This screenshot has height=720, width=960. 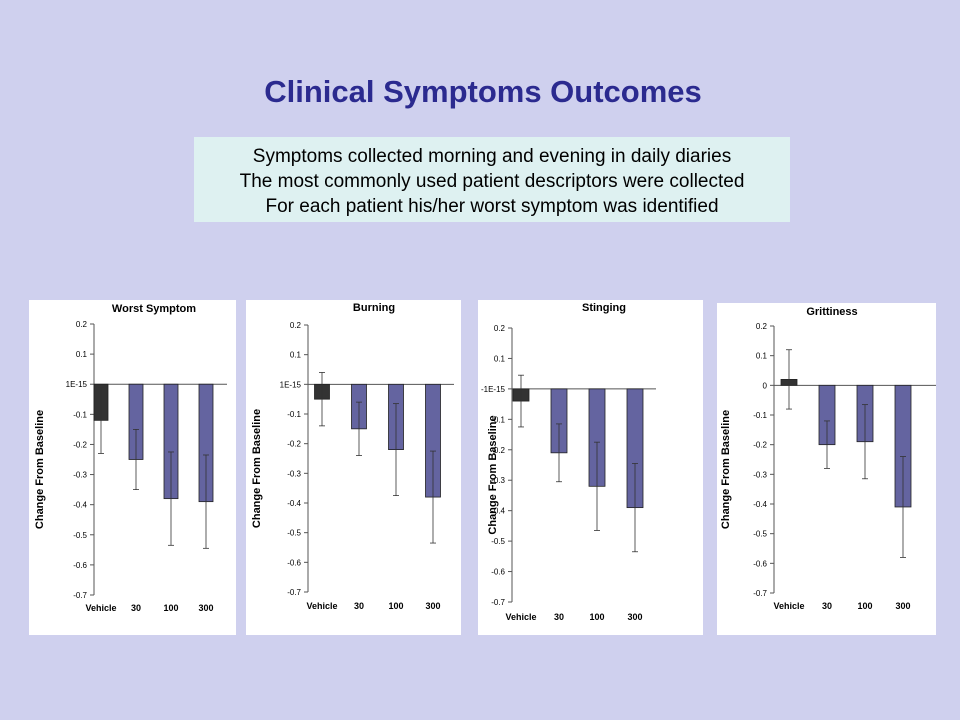 I want to click on y-tick-label: -1E-15, so click(x=493, y=389).